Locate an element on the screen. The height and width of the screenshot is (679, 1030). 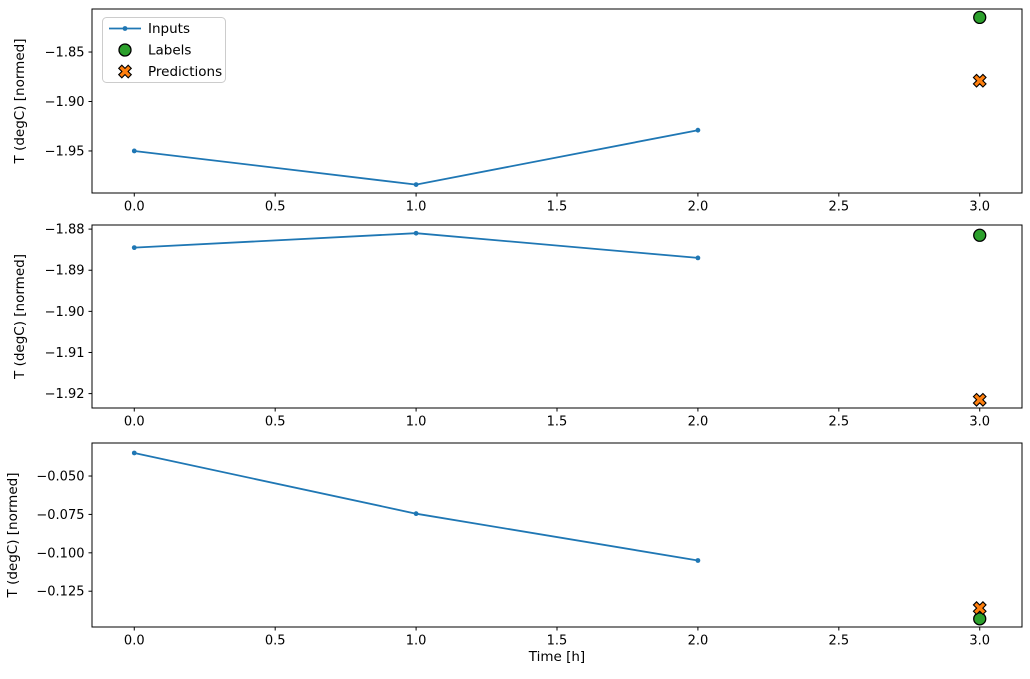
legend-item-inputs: Inputs is located at coordinates (149, 29).